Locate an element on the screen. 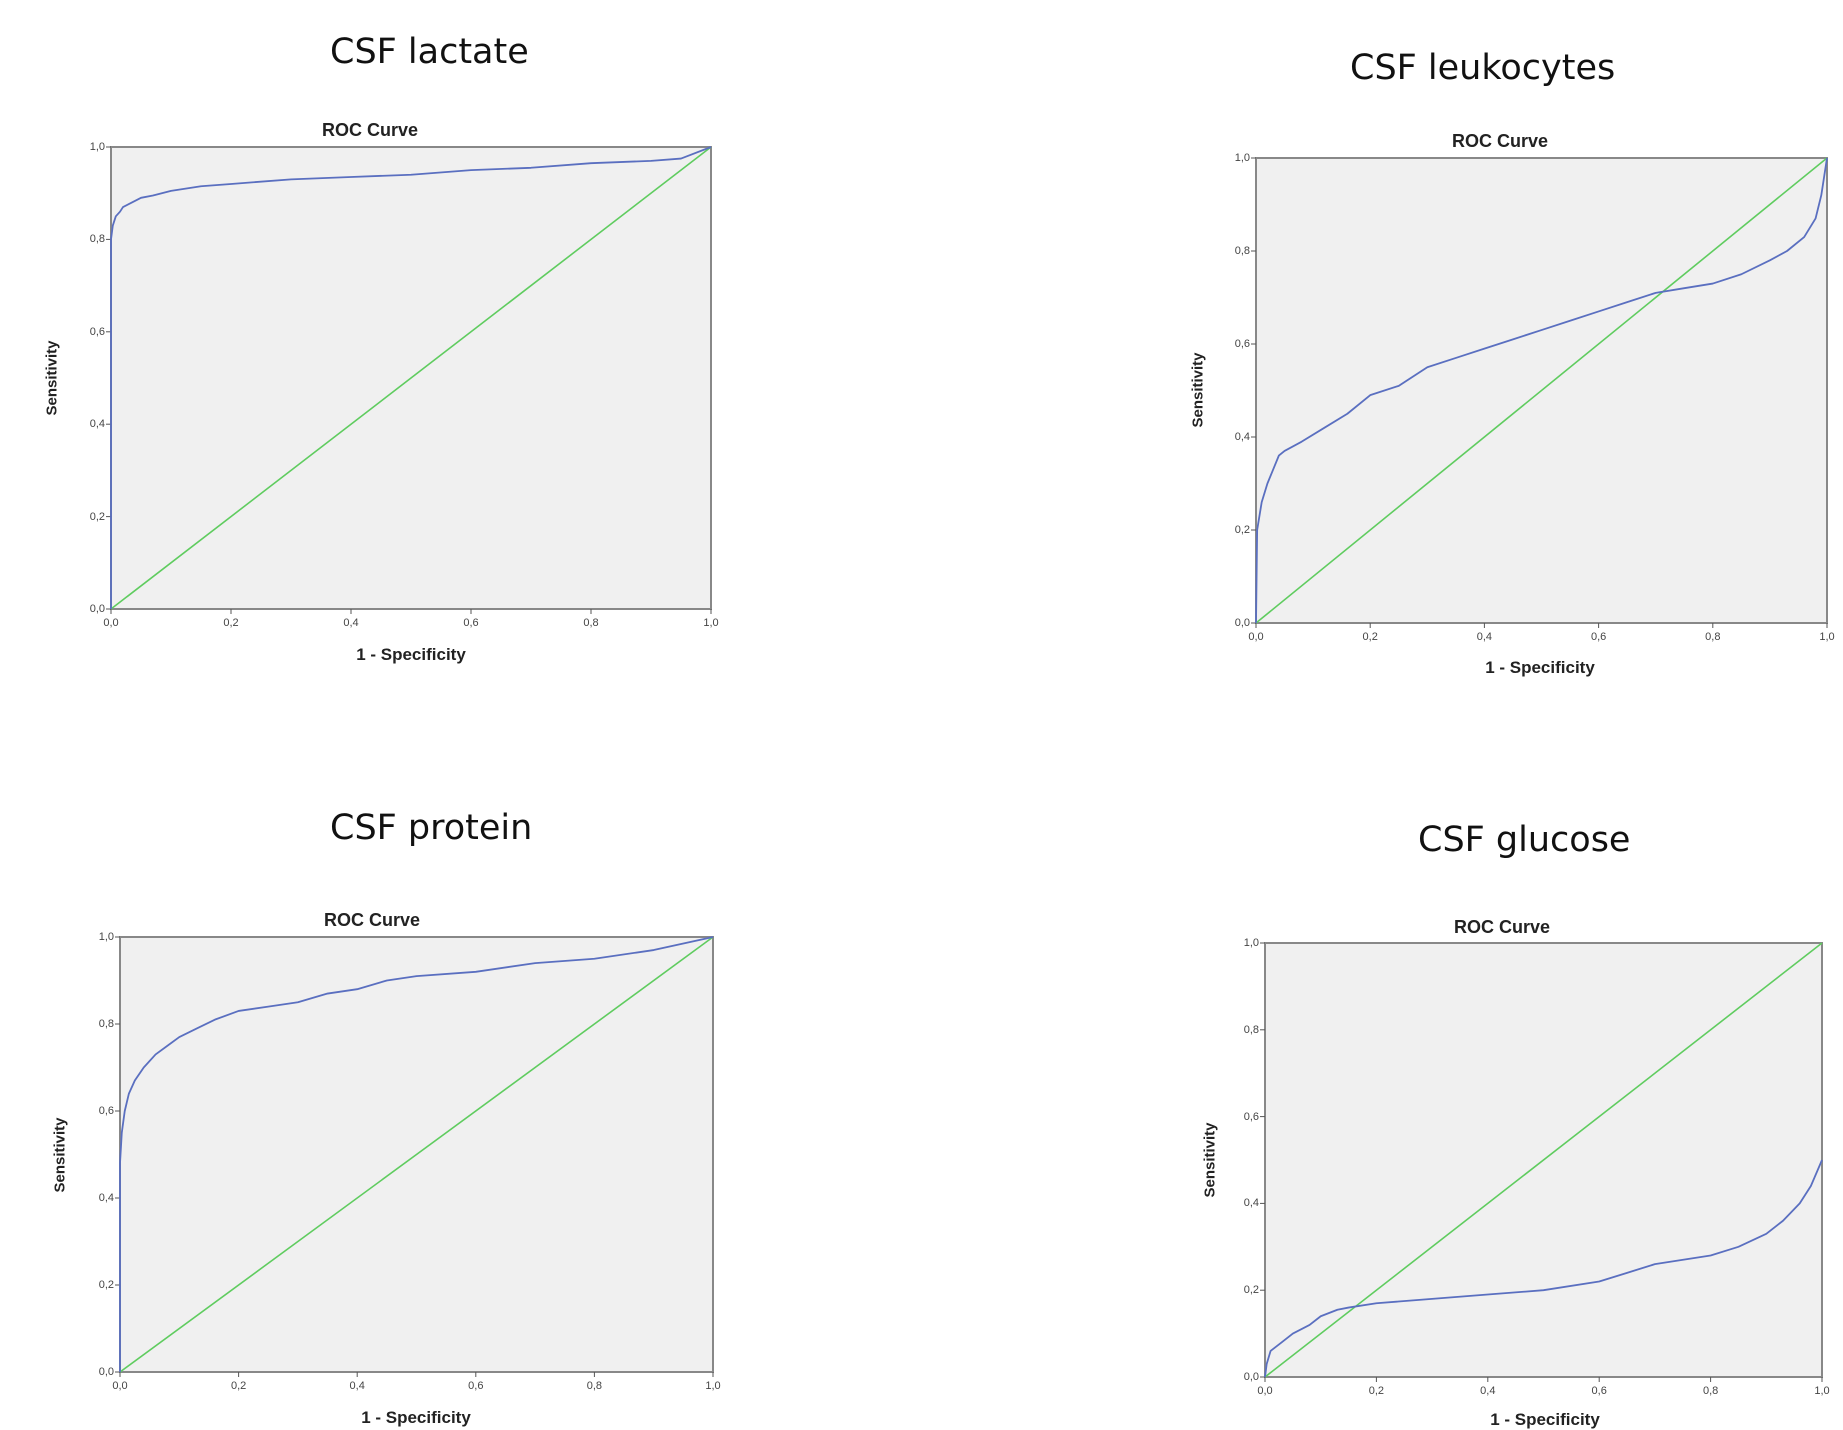 The width and height of the screenshot is (1843, 1430). chart-heading: CSF glucose is located at coordinates (1524, 840).